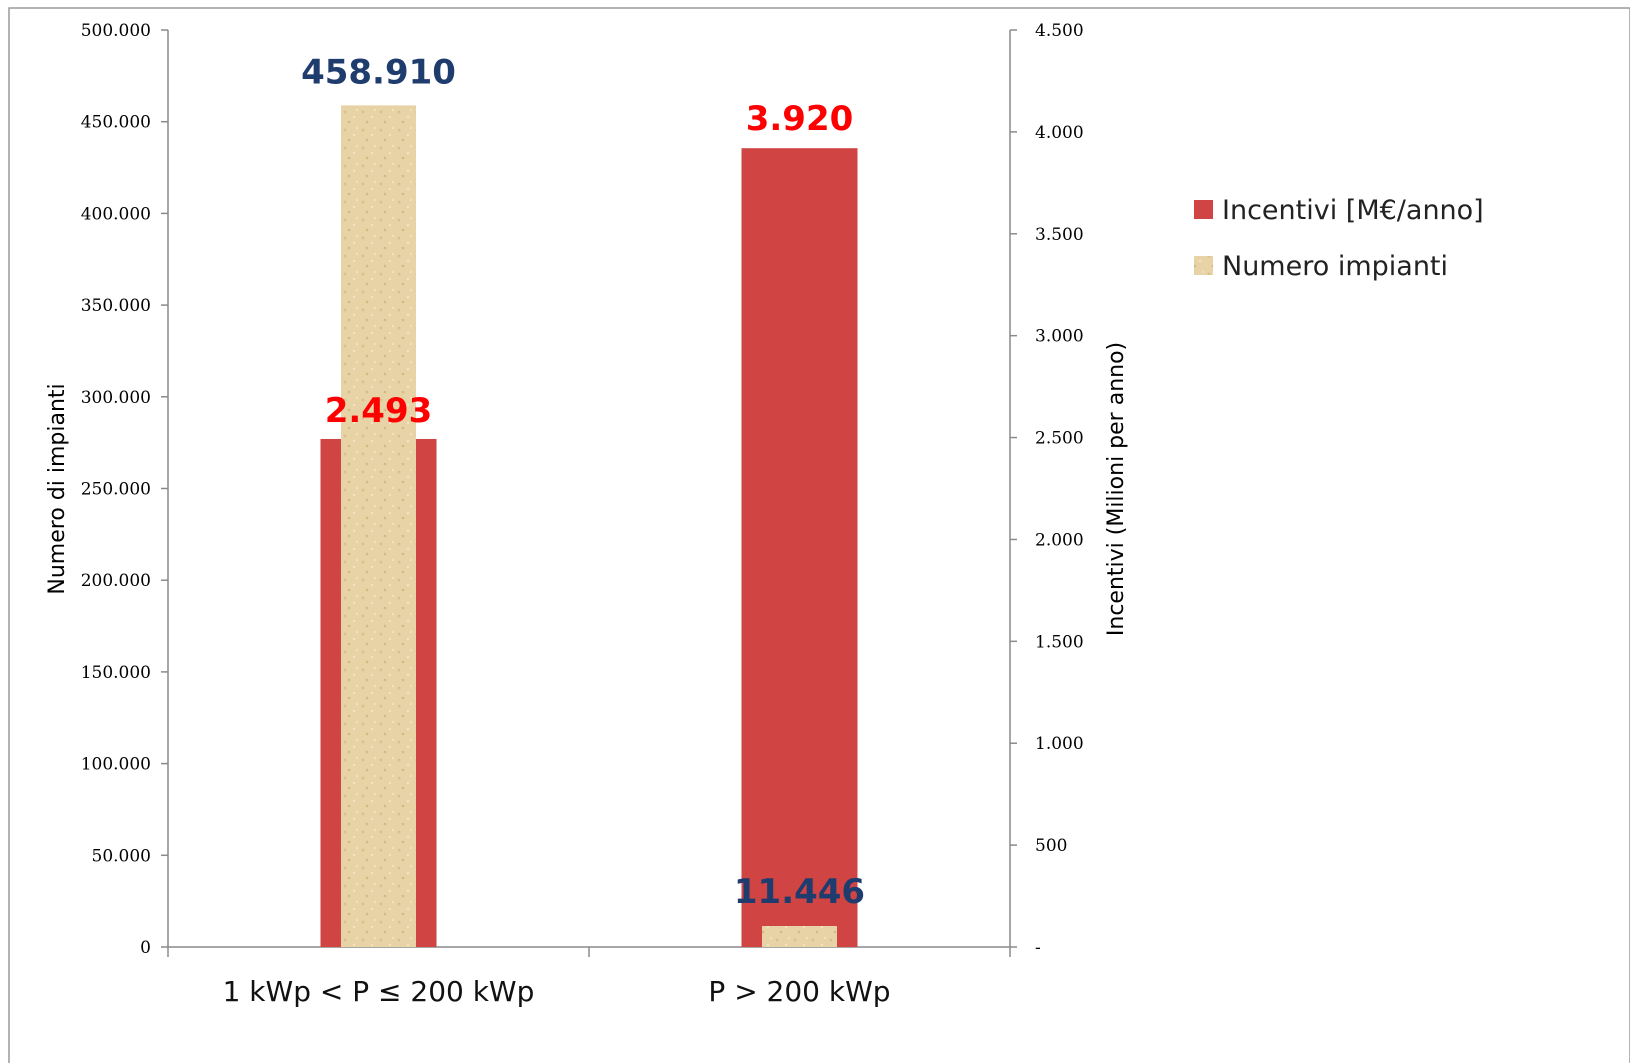 The width and height of the screenshot is (1630, 1063). What do you see at coordinates (1059, 133) in the screenshot?
I see `right-tick-label: 4.000` at bounding box center [1059, 133].